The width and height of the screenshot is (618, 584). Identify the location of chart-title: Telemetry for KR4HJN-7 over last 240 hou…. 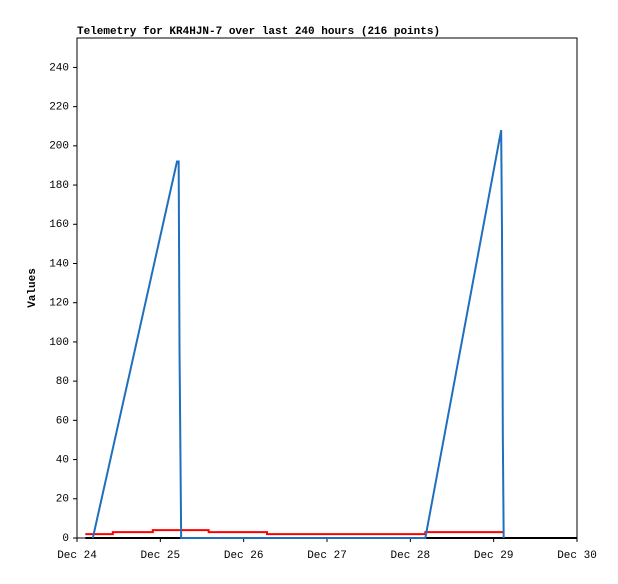
(258, 32).